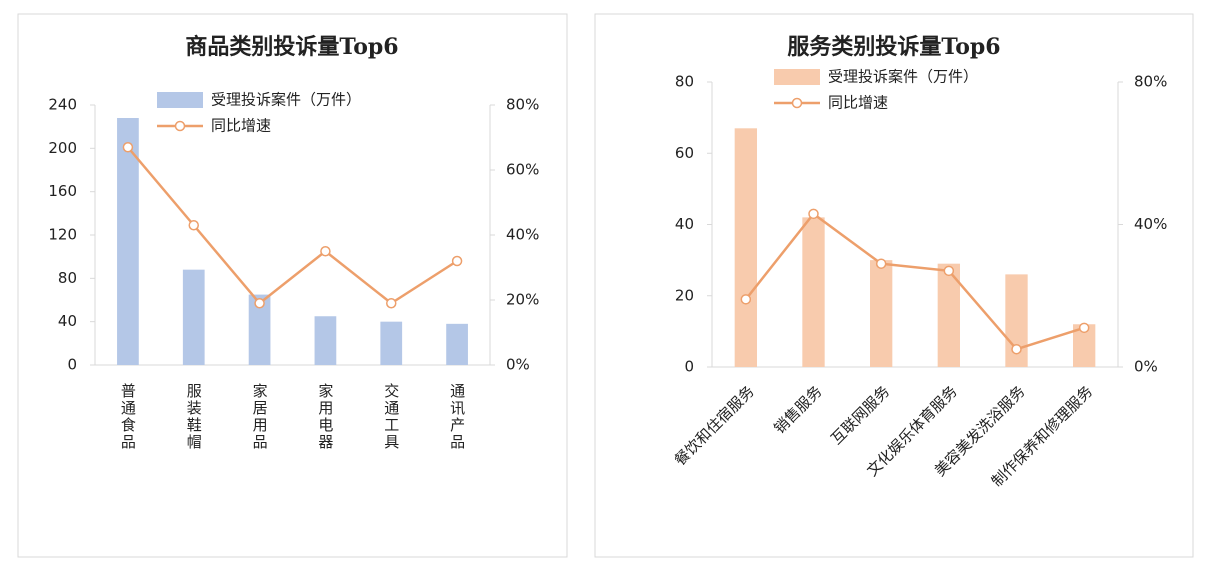  Describe the element at coordinates (62, 235) in the screenshot. I see `y-tick-label: 120` at that location.